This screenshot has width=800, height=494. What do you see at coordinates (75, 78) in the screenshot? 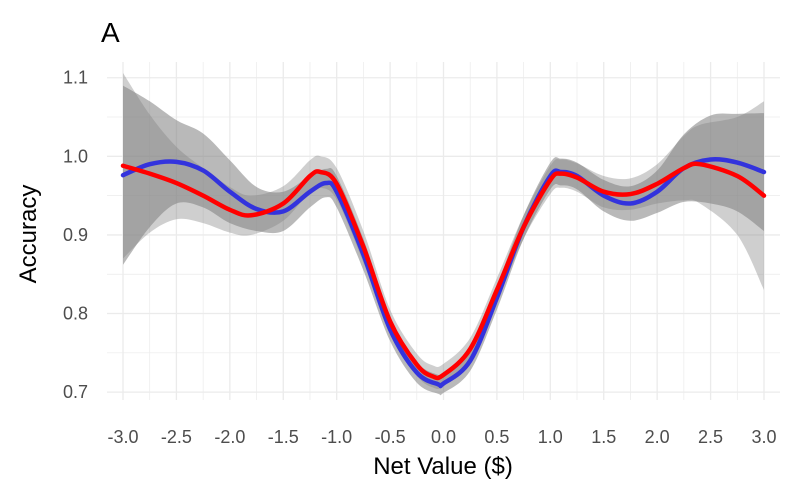
I see `y-tick-label: 1.1` at bounding box center [75, 78].